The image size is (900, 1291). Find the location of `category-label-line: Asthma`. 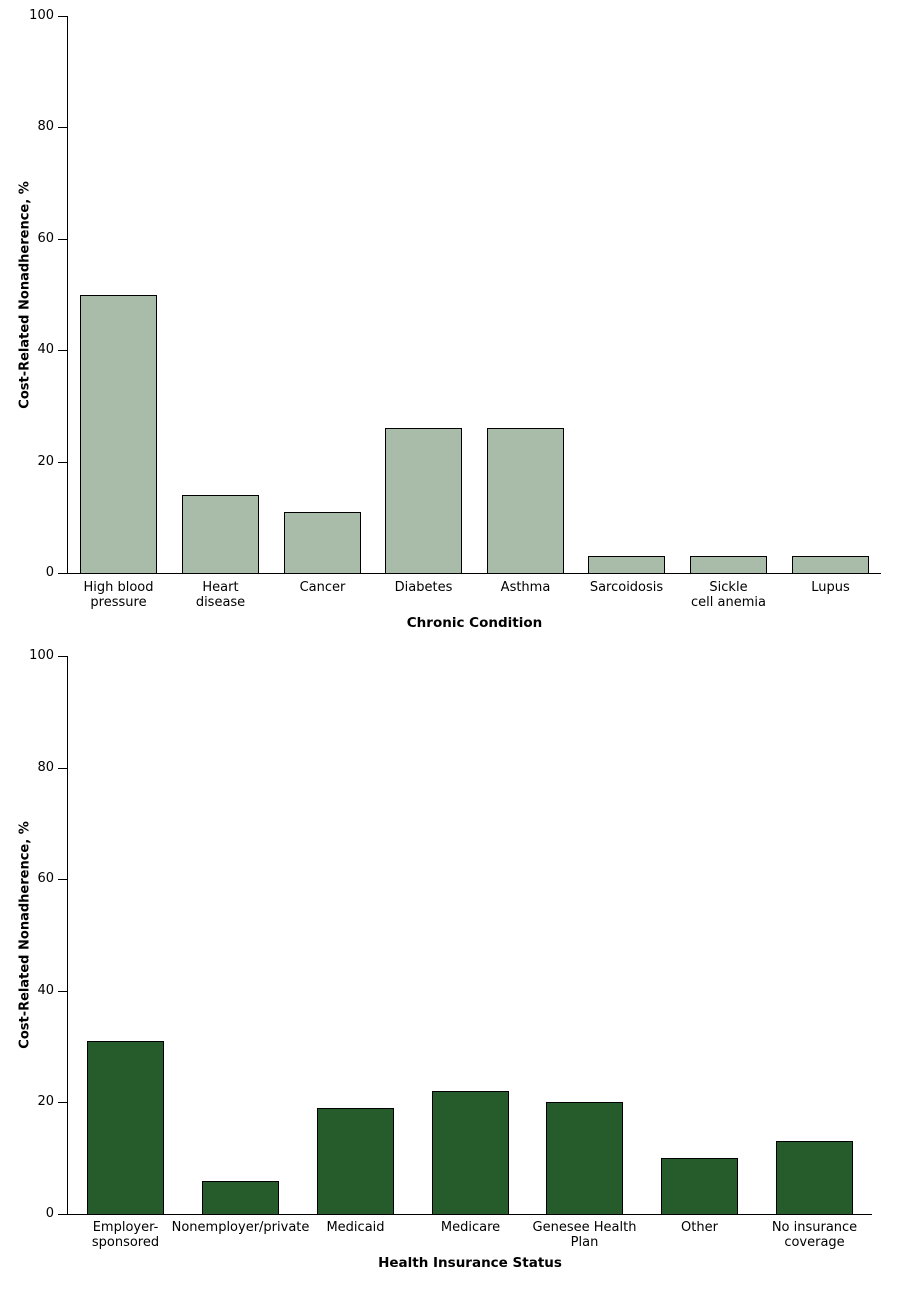

category-label-line: Asthma is located at coordinates (525, 587).